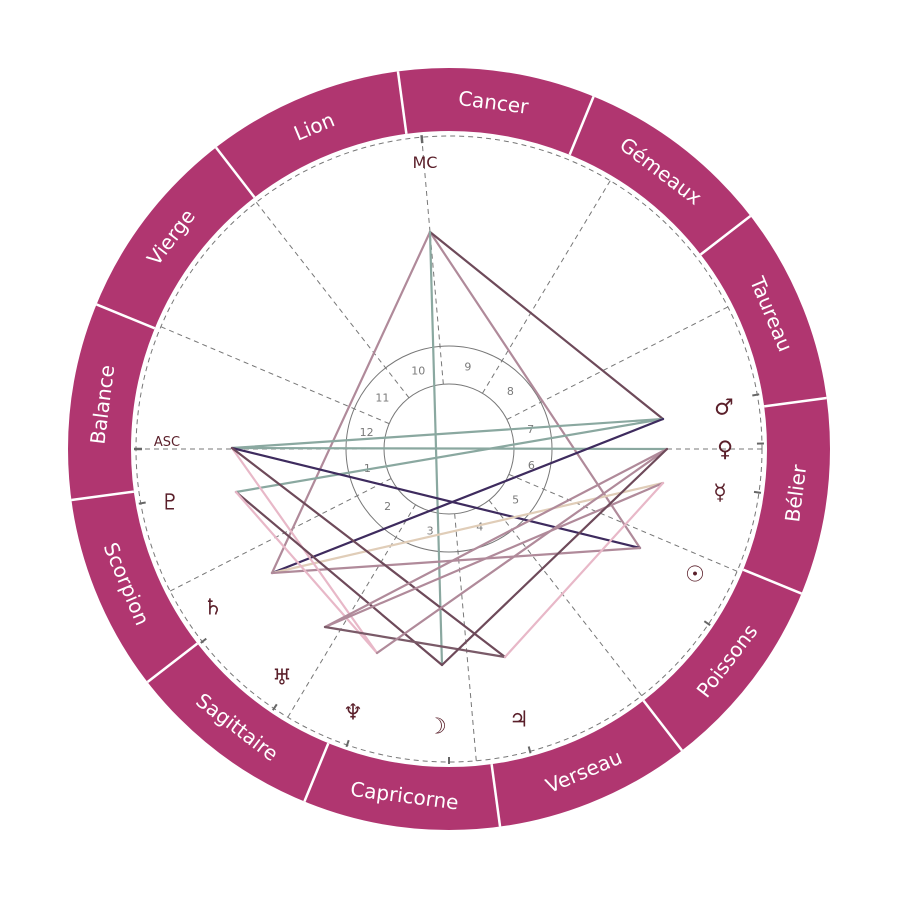 The image size is (897, 897). Describe the element at coordinates (720, 493) in the screenshot. I see `planet-mercure-icon: ☿` at that location.